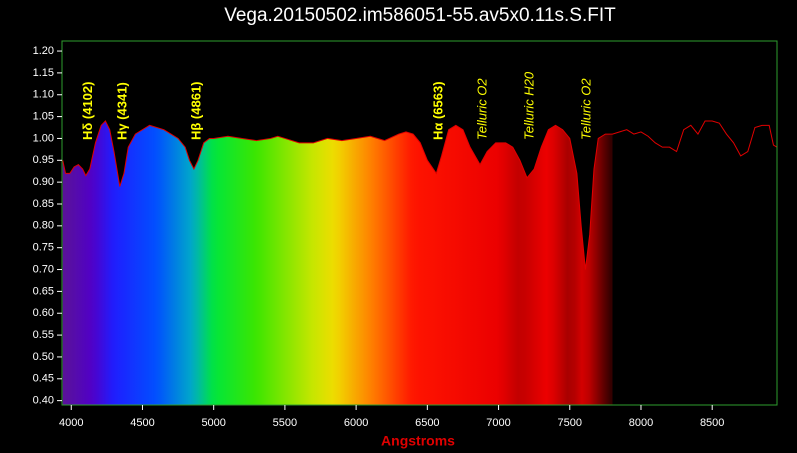 The height and width of the screenshot is (453, 797). Describe the element at coordinates (712, 423) in the screenshot. I see `x-tick-label: 8500` at that location.